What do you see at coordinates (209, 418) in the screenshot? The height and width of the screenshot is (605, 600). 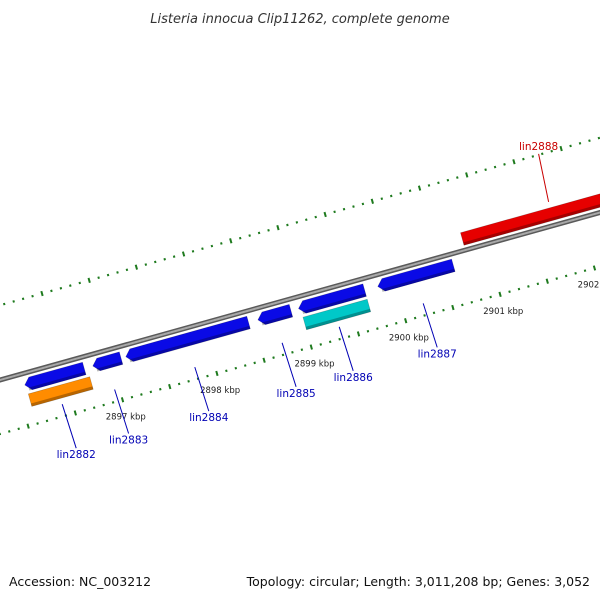 I see `gene-label-lin2884: lin2884` at bounding box center [209, 418].